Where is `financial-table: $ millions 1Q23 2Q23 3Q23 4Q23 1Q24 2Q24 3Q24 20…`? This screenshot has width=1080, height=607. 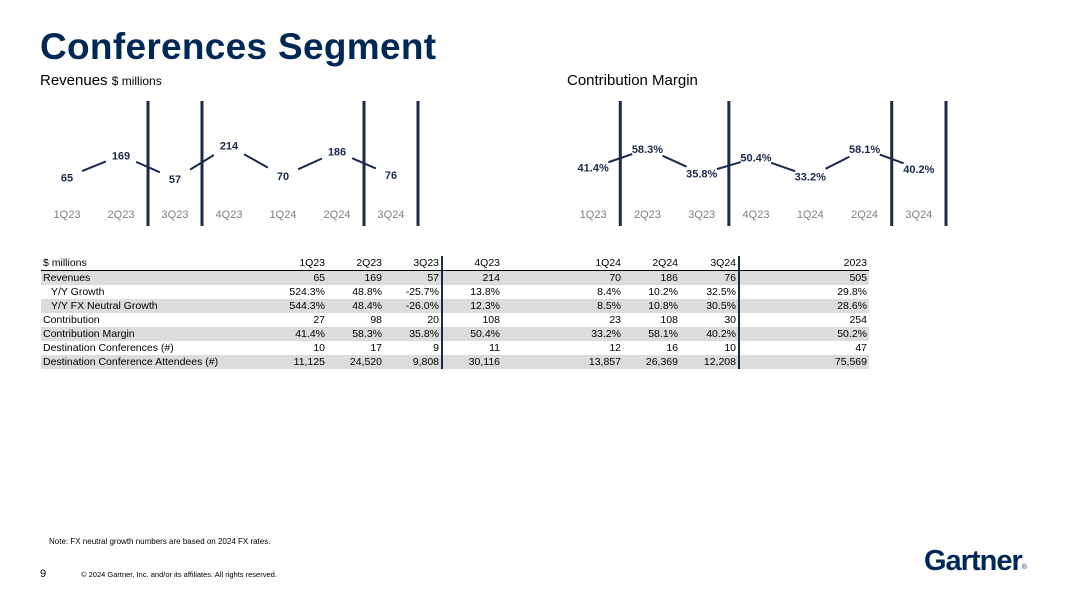
financial-table: $ millions 1Q23 2Q23 3Q23 4Q23 1Q24 2Q24 3Q24 20… is located at coordinates (455, 312).